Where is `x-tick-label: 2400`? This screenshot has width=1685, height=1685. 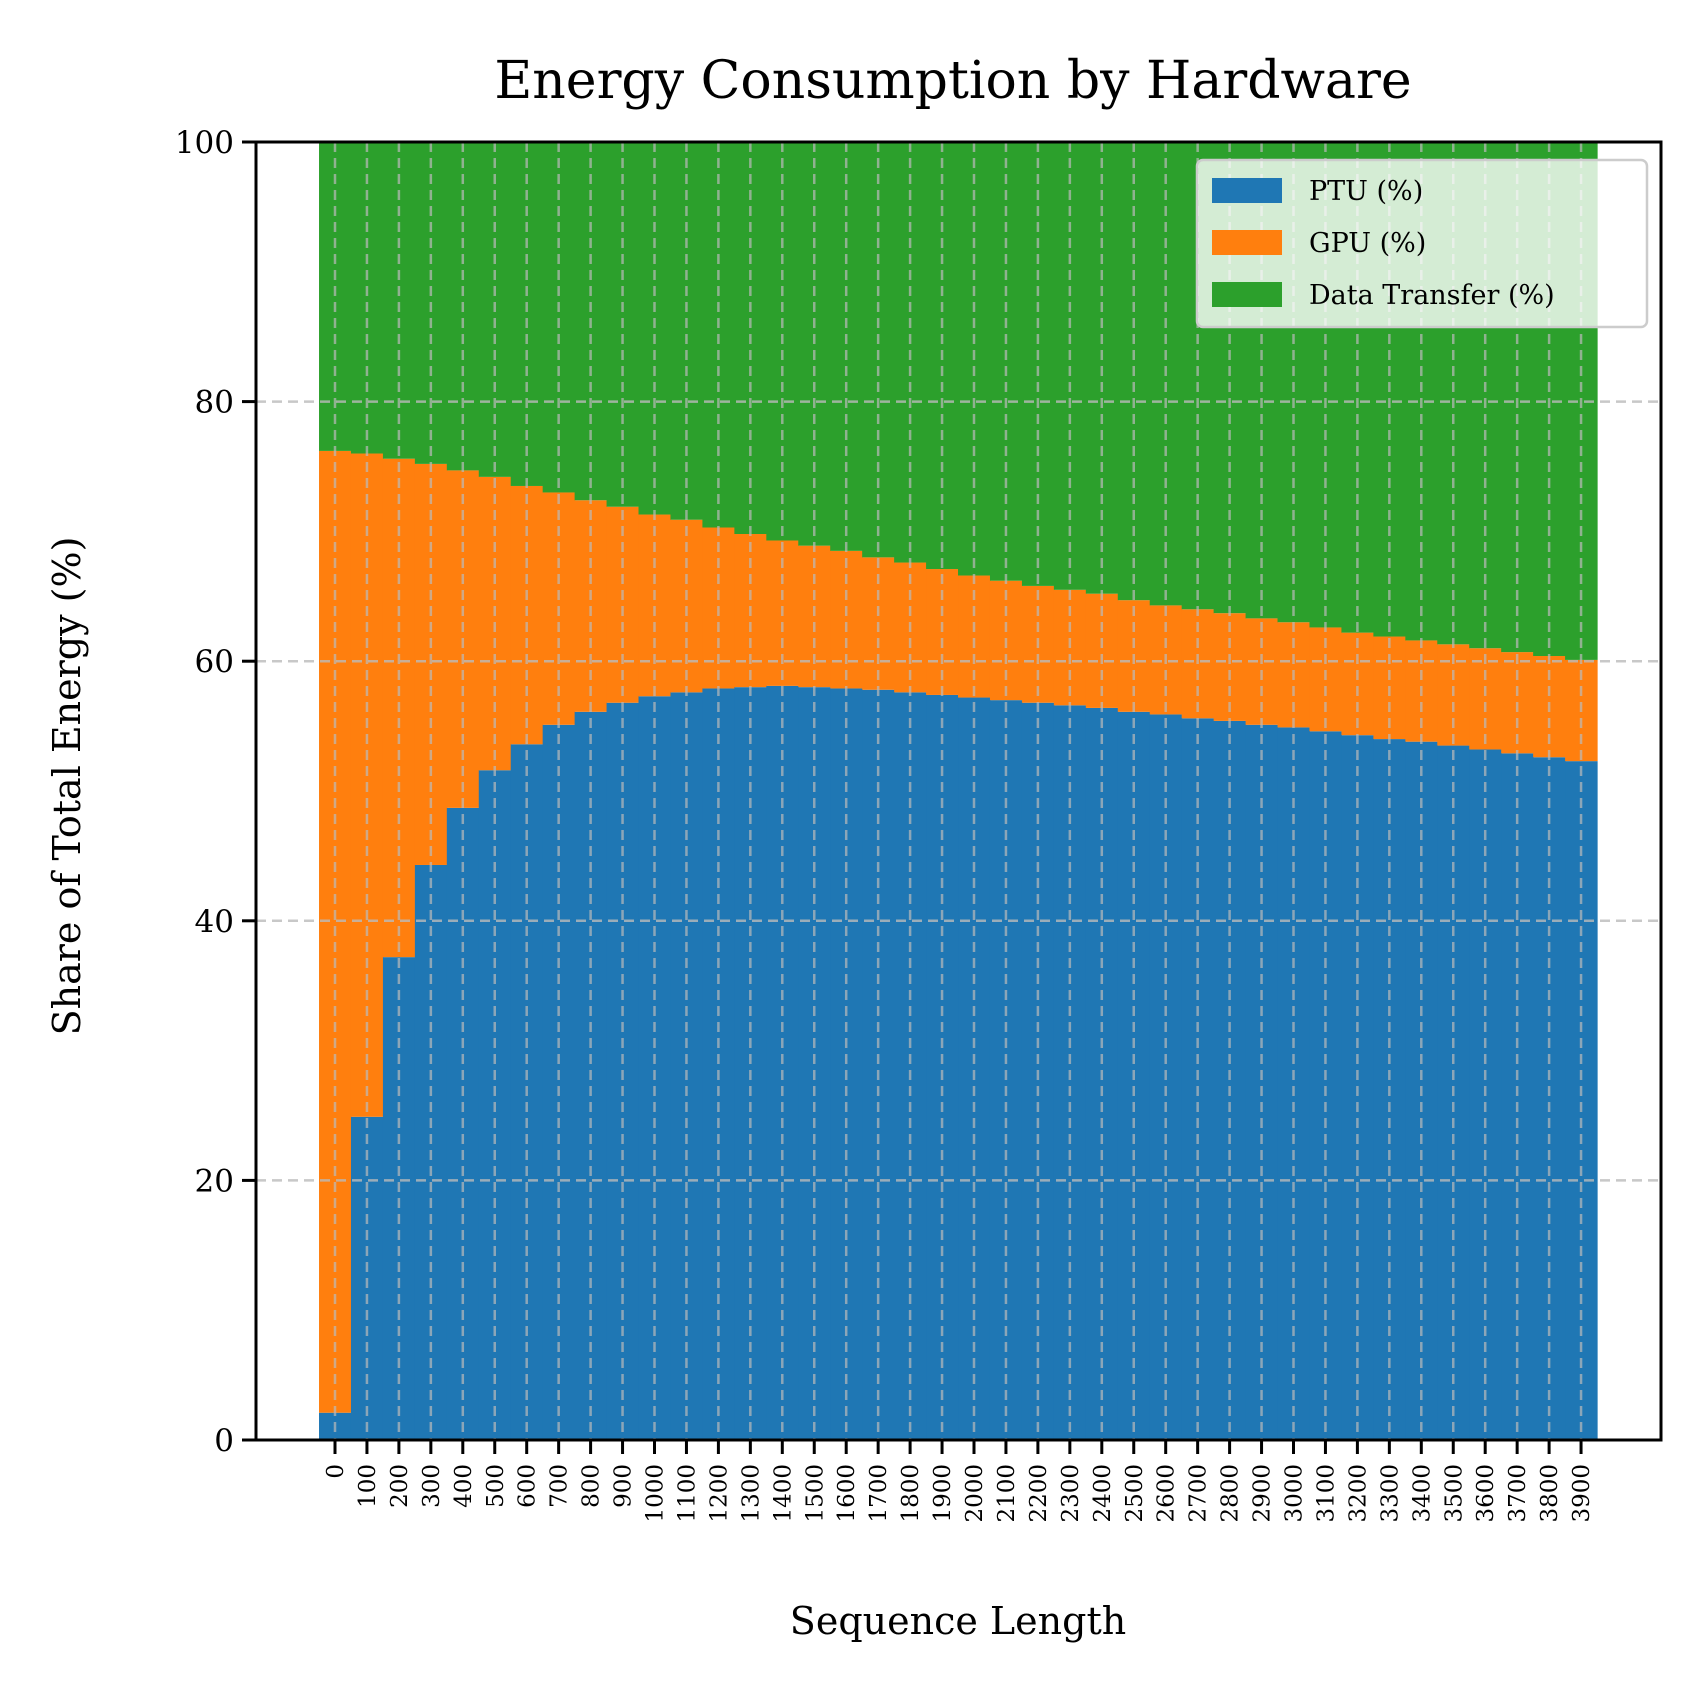
x-tick-label: 2400 is located at coordinates (1103, 1493).